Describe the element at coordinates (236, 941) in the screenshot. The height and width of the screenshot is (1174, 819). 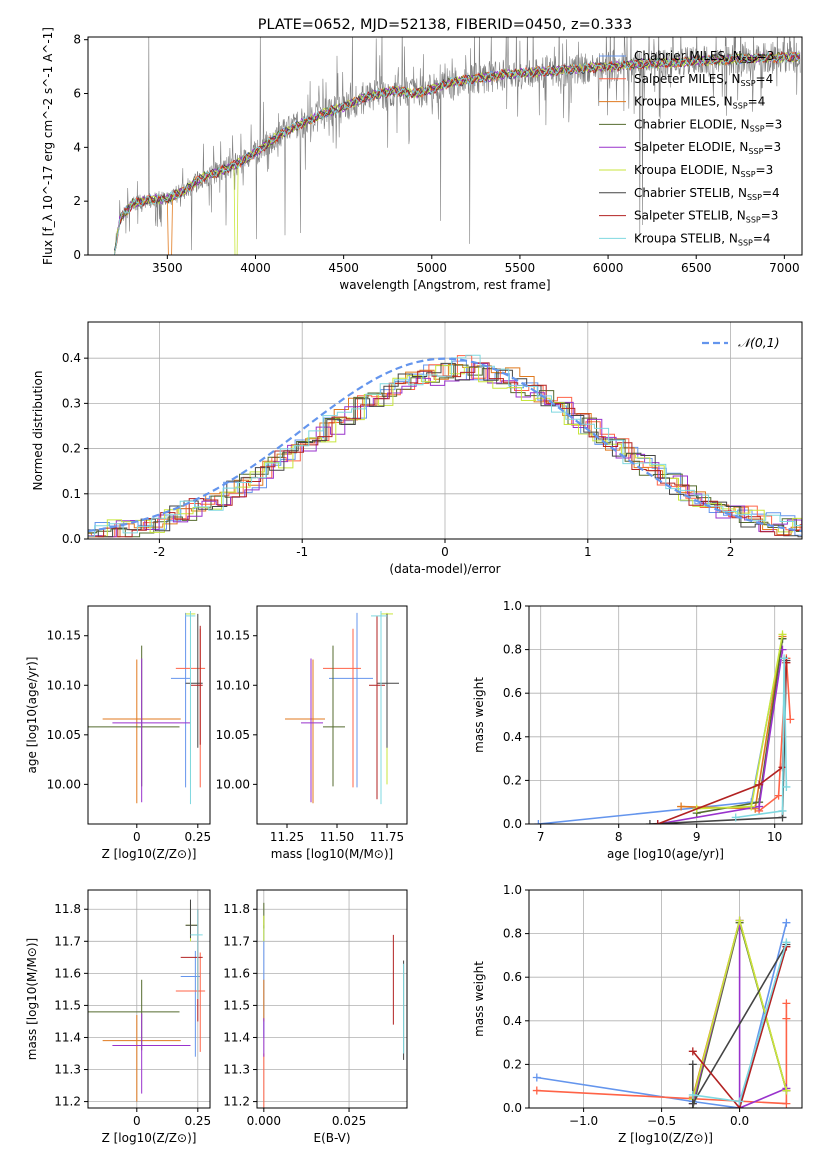
I see `y-tick-label: 11.7` at that location.